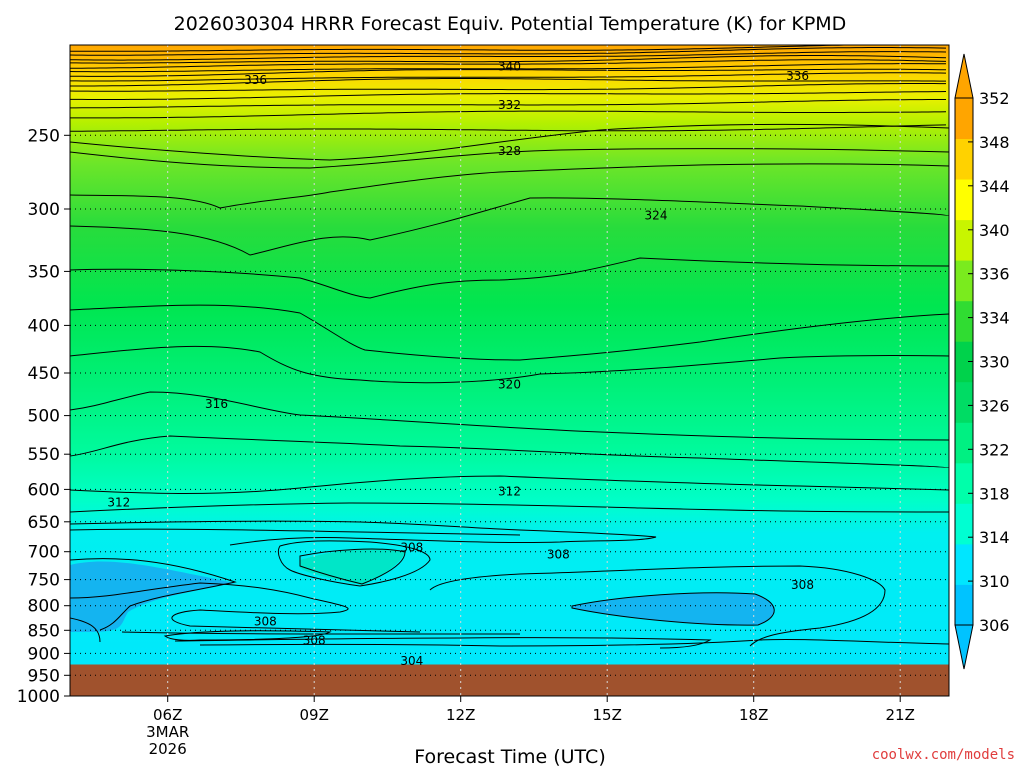 Image resolution: width=1024 pixels, height=768 pixels. I want to click on y-tick-label-950: 950, so click(44, 676).